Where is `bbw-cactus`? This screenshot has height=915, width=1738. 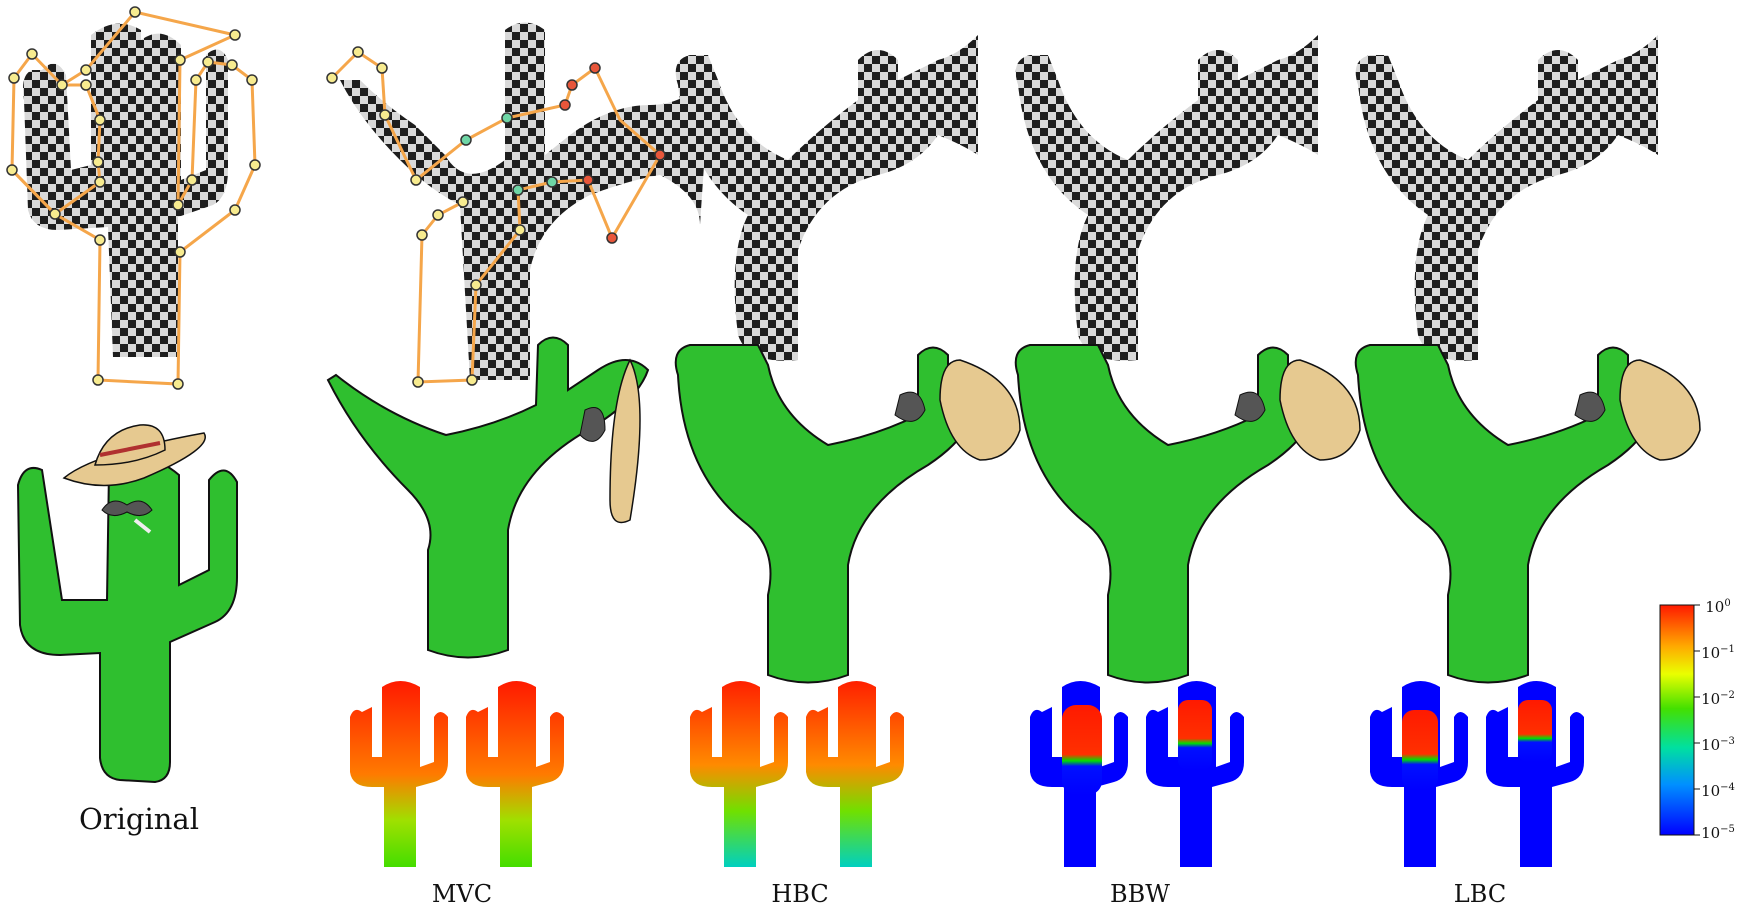
bbw-cactus is located at coordinates (1162, 514).